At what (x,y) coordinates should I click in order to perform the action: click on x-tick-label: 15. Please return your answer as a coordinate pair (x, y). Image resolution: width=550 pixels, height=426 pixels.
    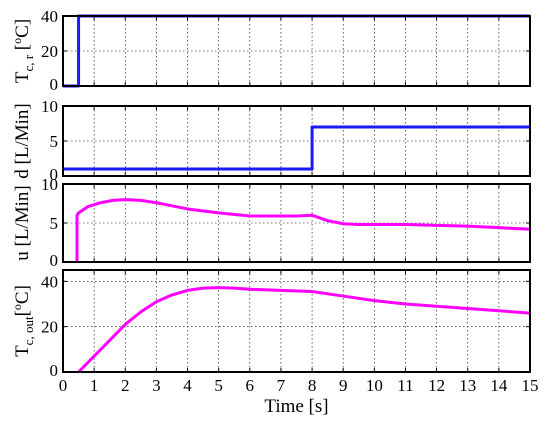
    Looking at the image, I should click on (530, 385).